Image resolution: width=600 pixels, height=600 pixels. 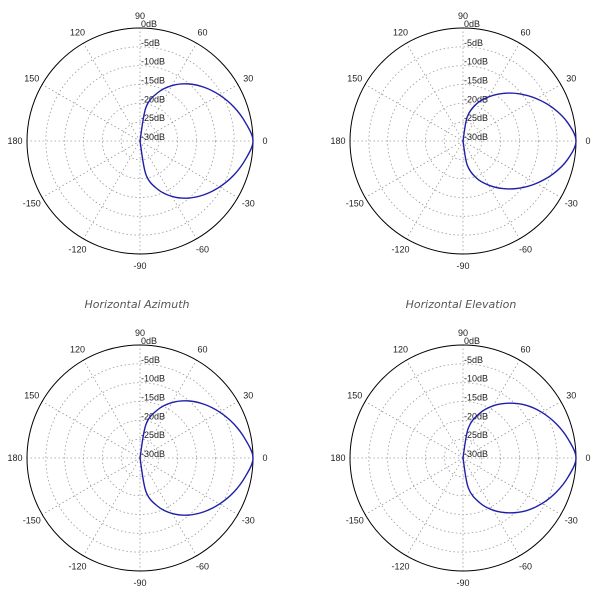 I want to click on chart-title-bottom-left: Horizontal Azimuth, so click(x=137, y=304).